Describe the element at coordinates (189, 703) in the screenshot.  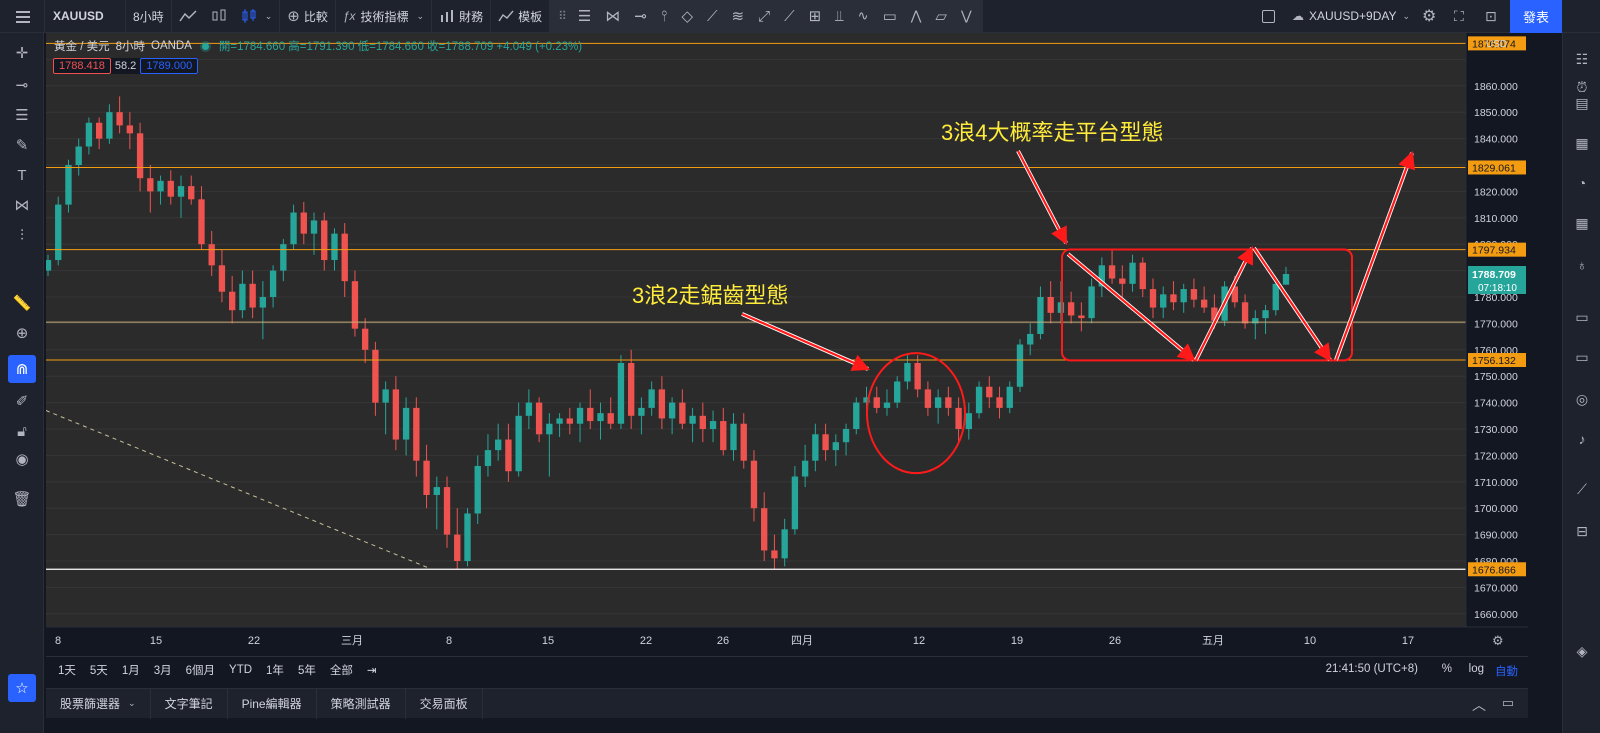
I see `tab-text-notes: 文字筆記` at that location.